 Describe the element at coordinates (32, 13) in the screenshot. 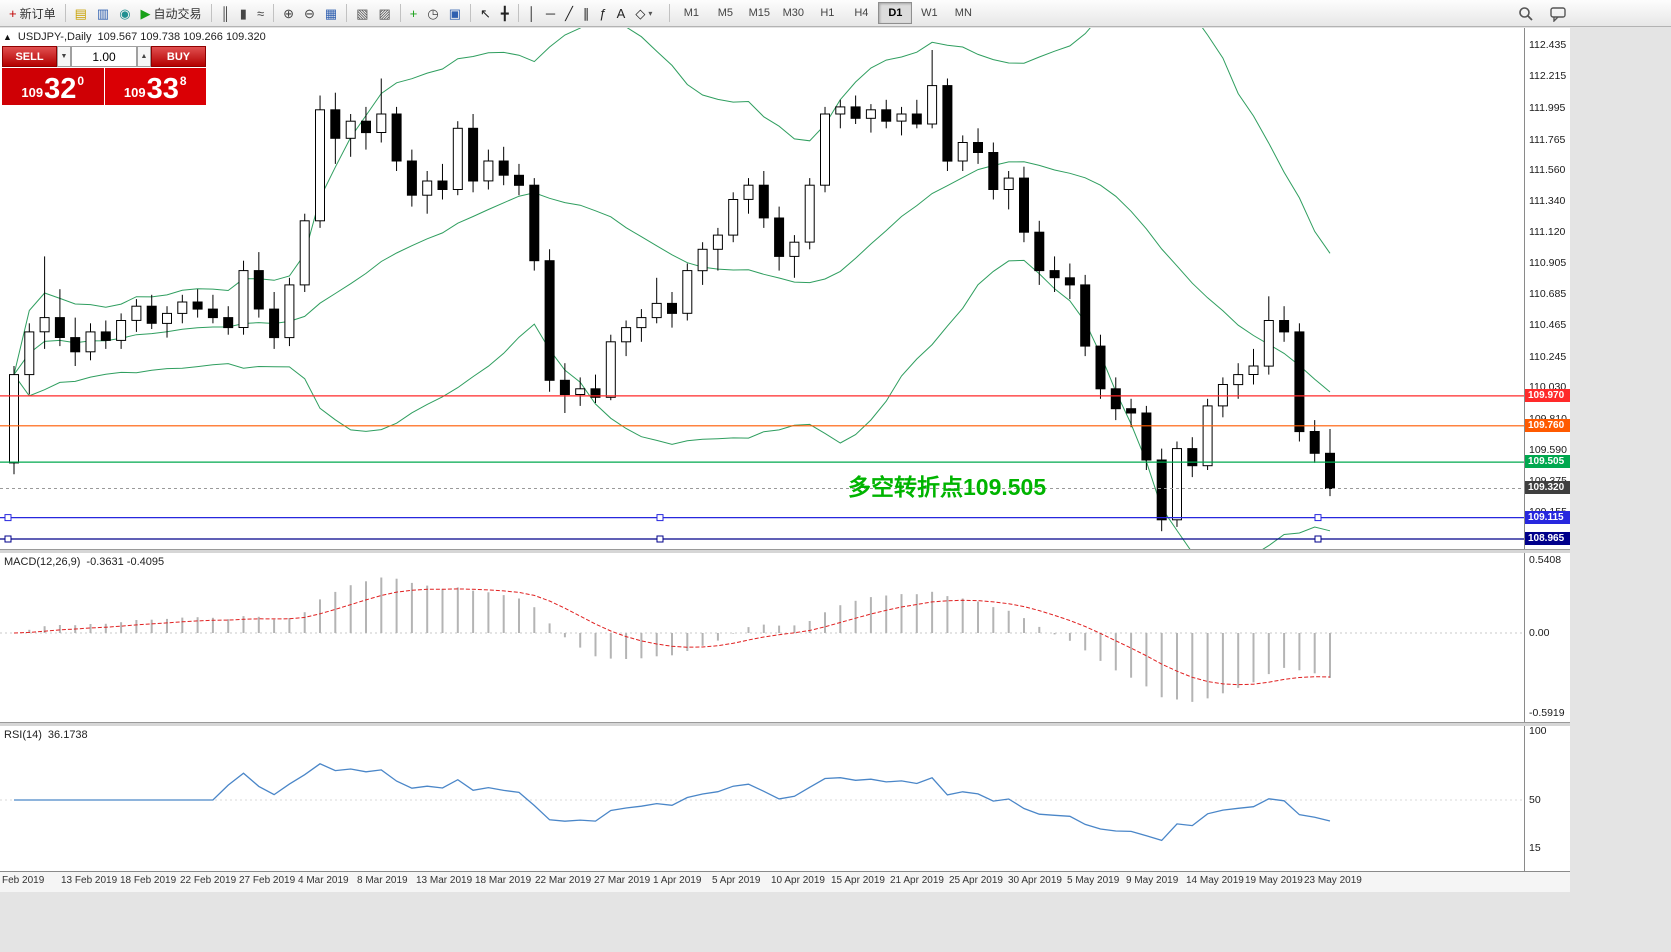

I see `new-order-button: + 新订单` at that location.